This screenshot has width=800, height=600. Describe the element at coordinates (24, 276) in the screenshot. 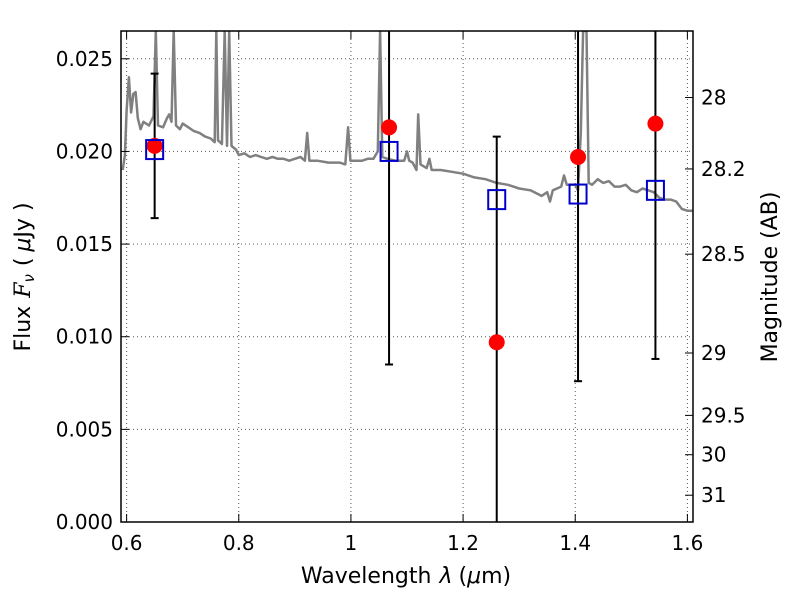

I see `y-axis-label: FluxFν(μJy )` at that location.